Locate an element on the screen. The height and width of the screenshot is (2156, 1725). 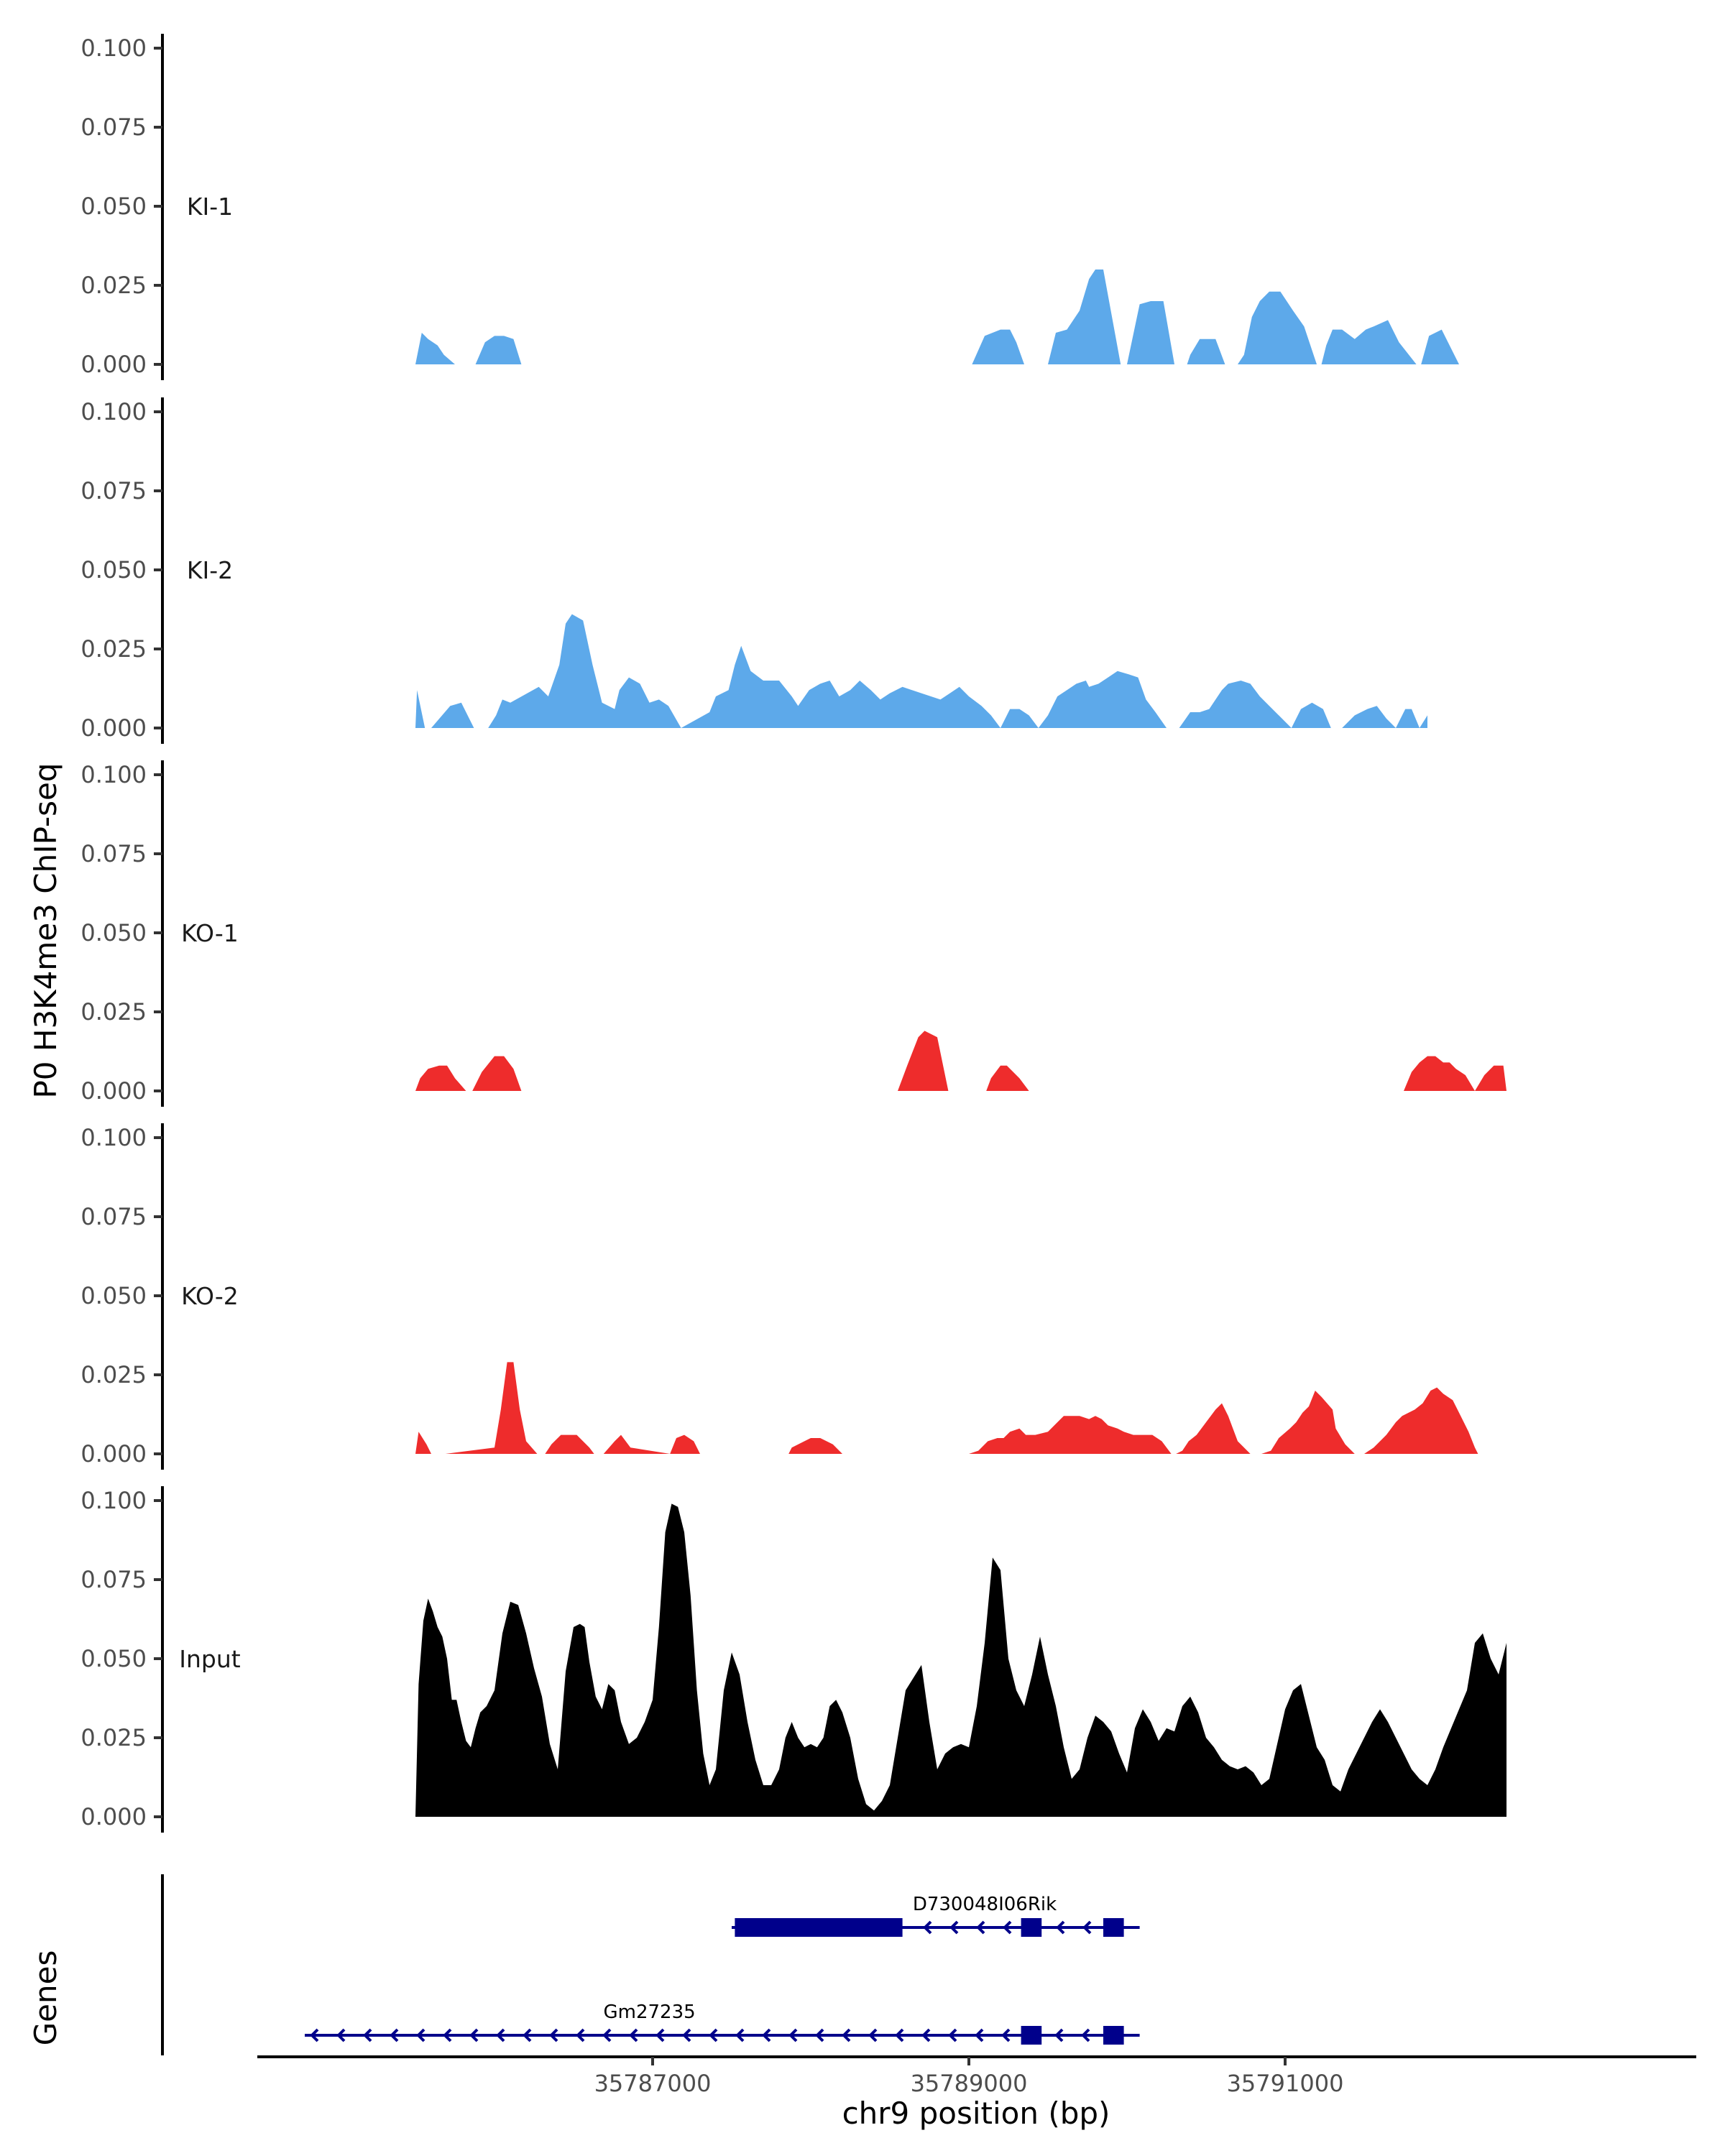
track-label: KI-1 is located at coordinates (210, 207).